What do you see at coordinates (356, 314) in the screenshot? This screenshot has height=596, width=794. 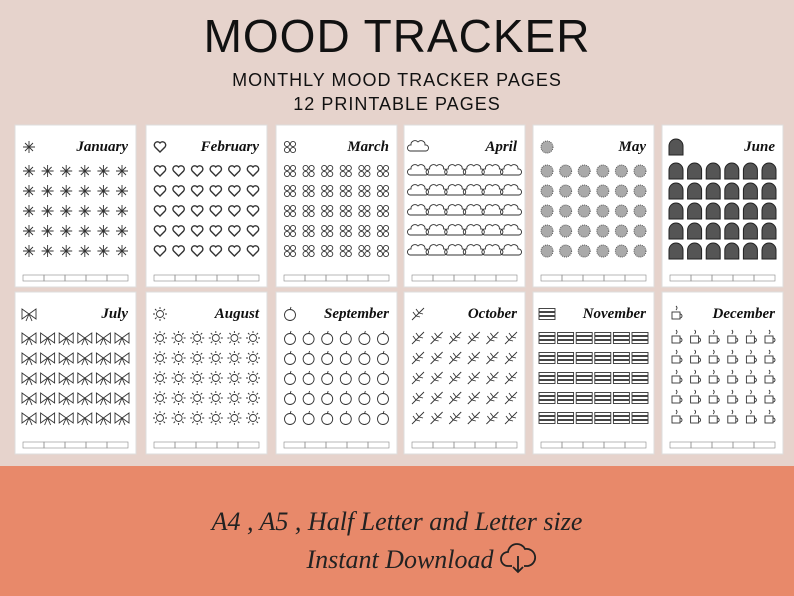 I see `month-name: September` at bounding box center [356, 314].